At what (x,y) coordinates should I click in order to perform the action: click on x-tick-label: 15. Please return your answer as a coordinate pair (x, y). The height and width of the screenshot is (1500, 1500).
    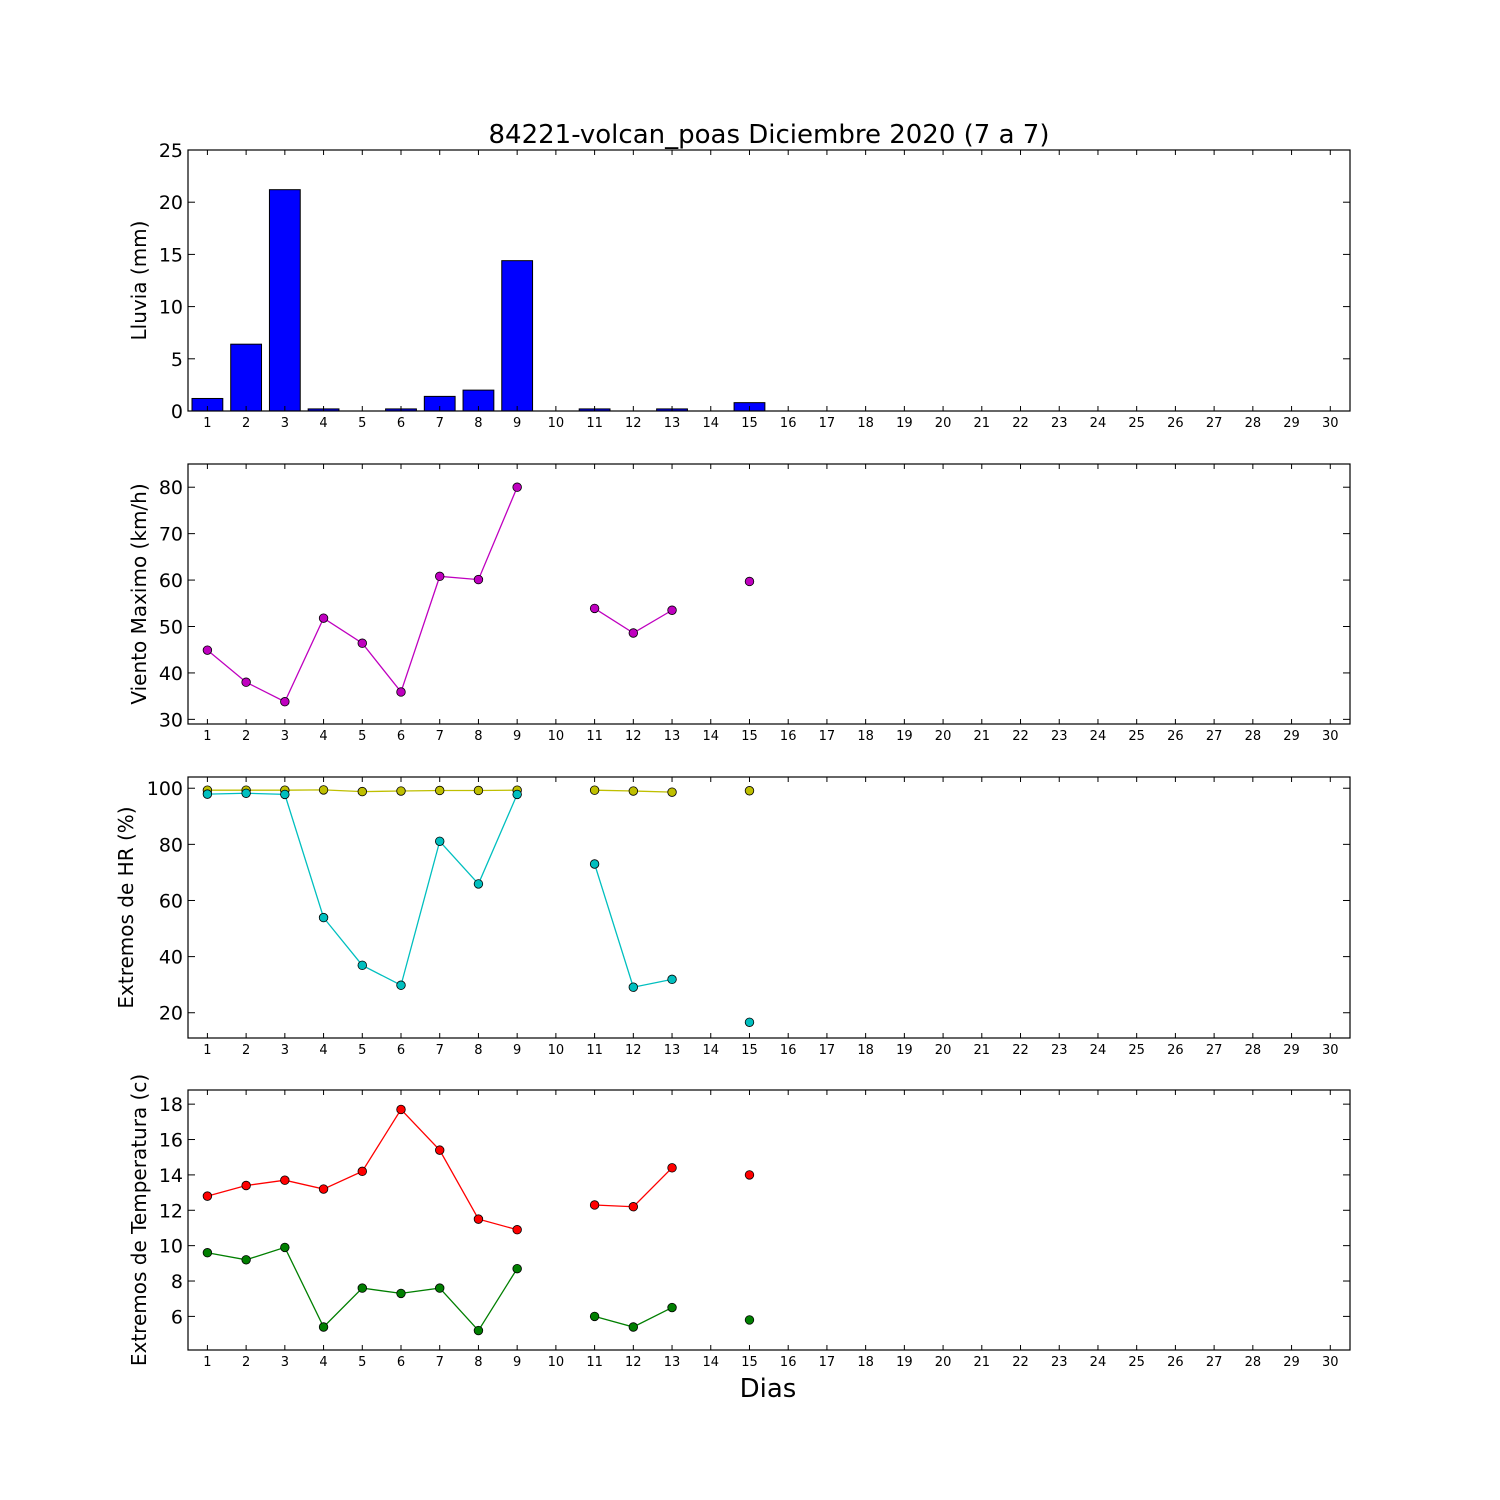
    Looking at the image, I should click on (749, 423).